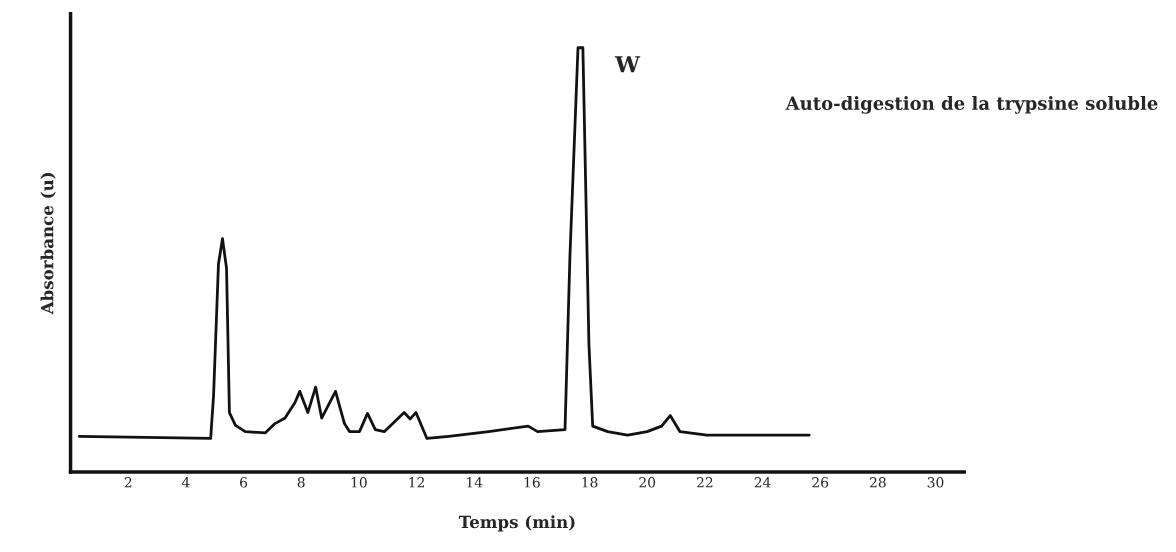  Describe the element at coordinates (627, 64) in the screenshot. I see `annotation: W` at that location.